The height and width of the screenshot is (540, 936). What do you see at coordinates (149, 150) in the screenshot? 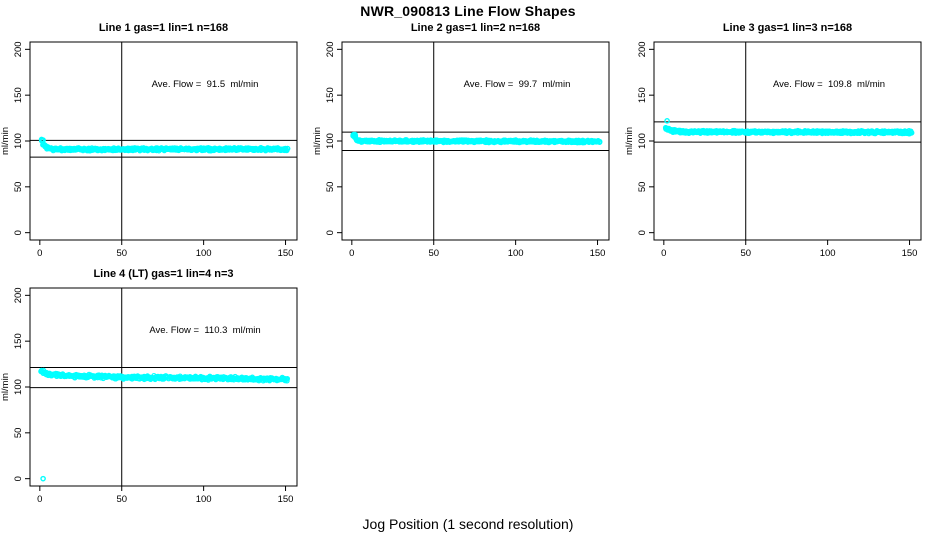
I see `subplot-line-1-canvas: 0 50 100 150 0 50 100 150 200 ml/min` at bounding box center [149, 150].